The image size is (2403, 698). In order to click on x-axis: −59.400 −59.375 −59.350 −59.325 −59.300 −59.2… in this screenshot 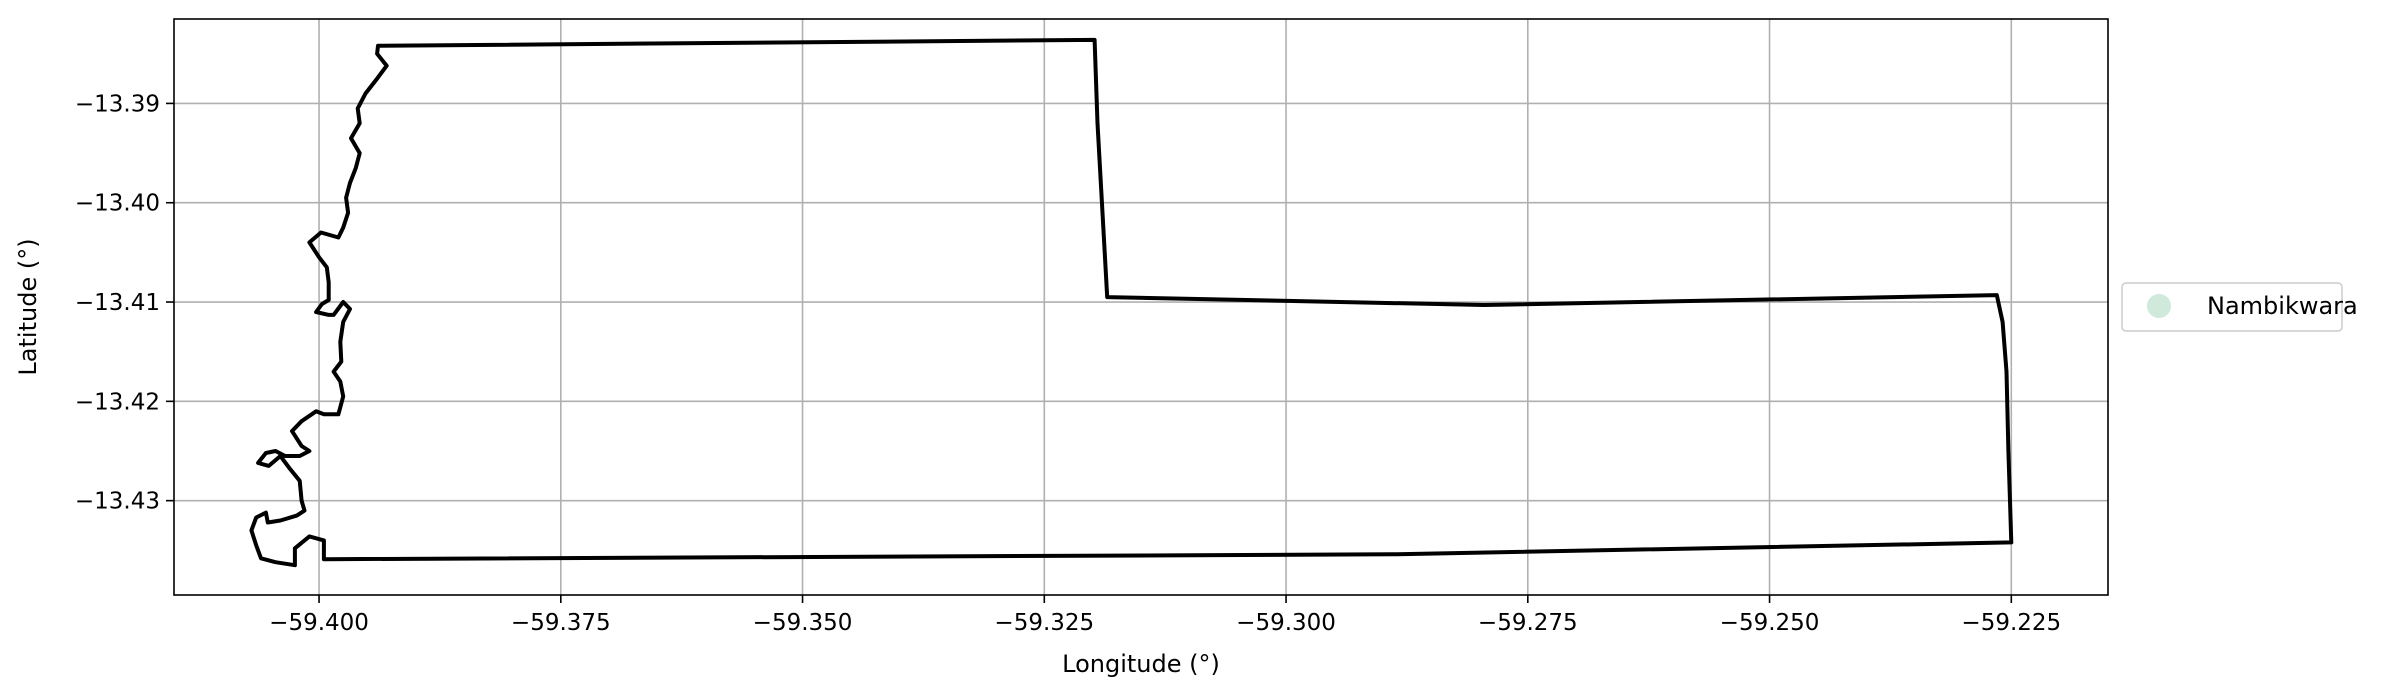, I will do `click(1165, 615)`.